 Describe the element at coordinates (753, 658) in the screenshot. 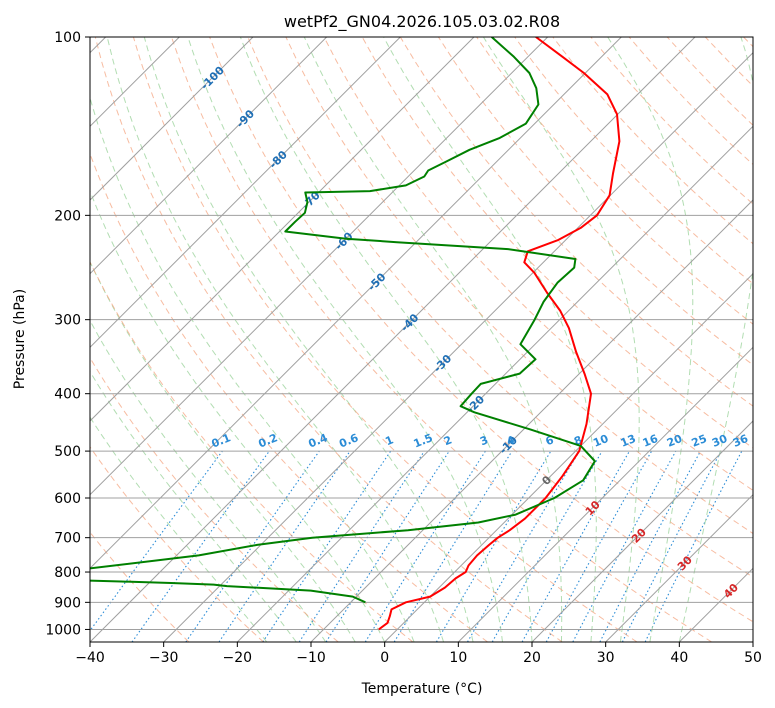

I see `x-tick-label: 50` at that location.